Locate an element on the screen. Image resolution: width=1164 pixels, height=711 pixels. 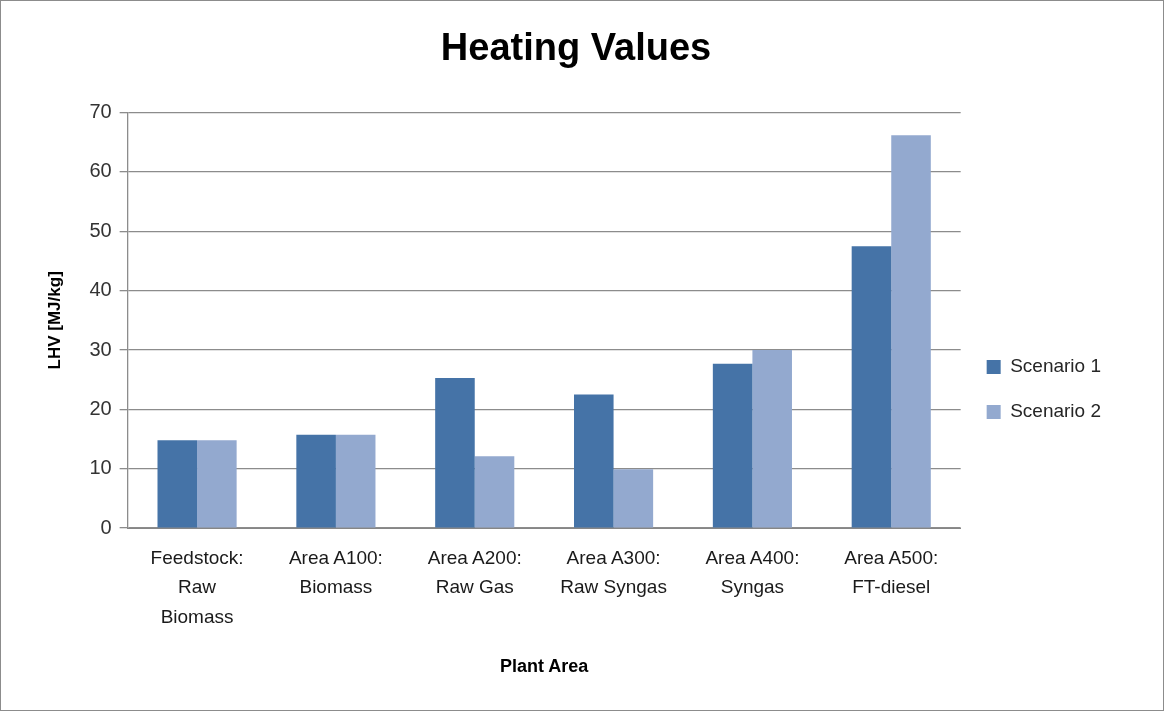
y-tick-label: 0 is located at coordinates (106, 526).